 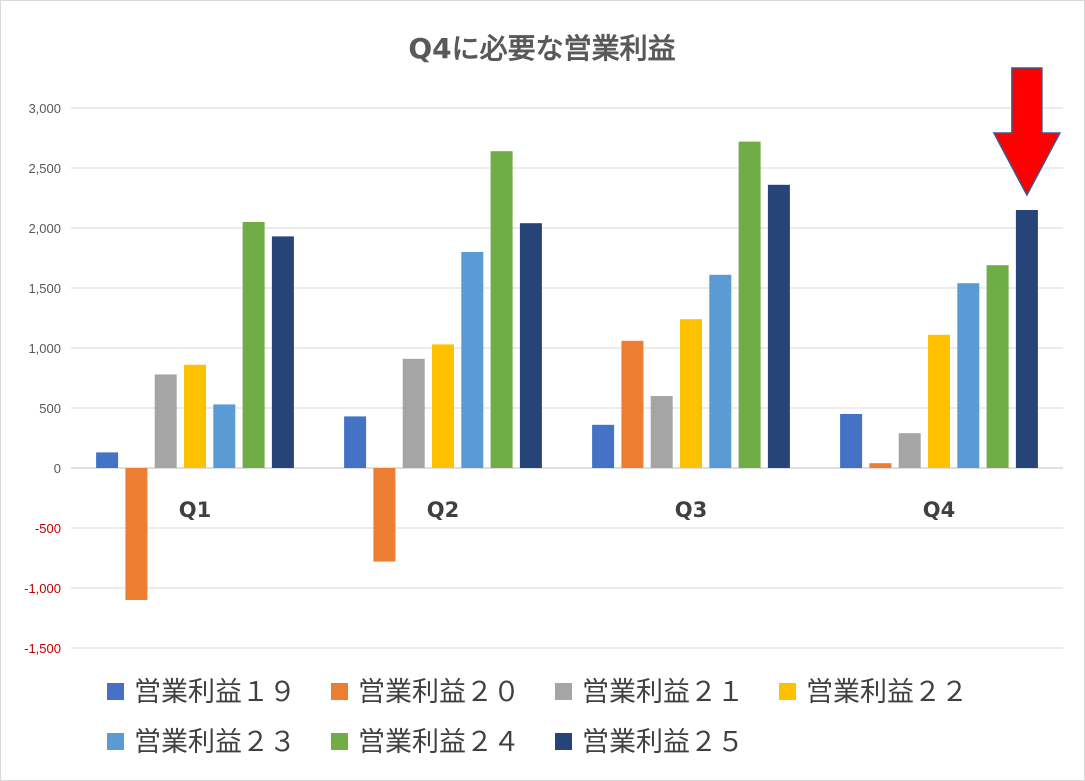 I want to click on legend-label: 営業利益２０, so click(x=439, y=692).